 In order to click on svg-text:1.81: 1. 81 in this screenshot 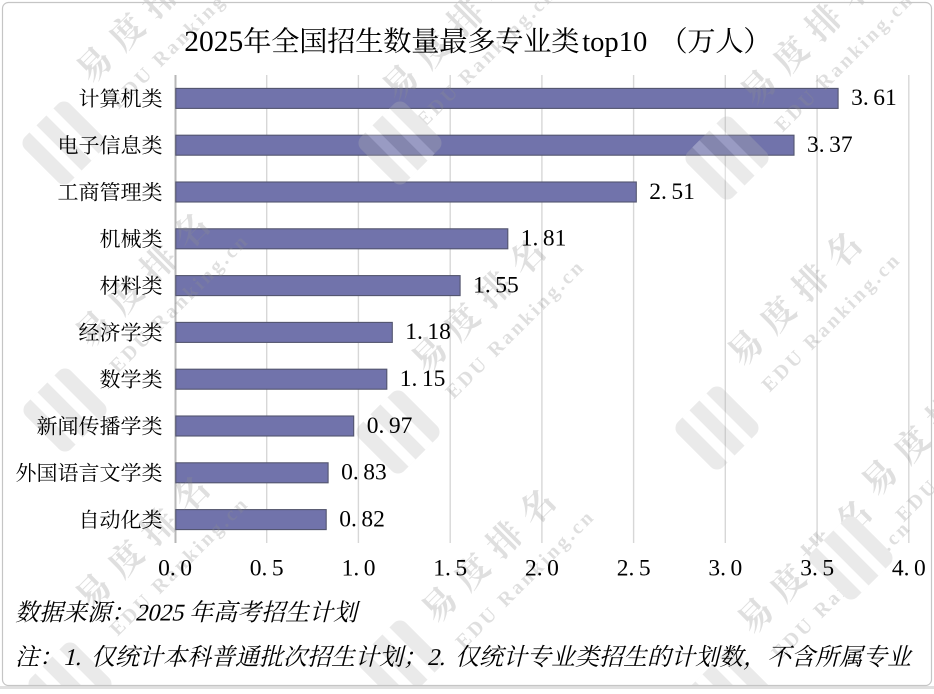, I will do `click(544, 239)`.